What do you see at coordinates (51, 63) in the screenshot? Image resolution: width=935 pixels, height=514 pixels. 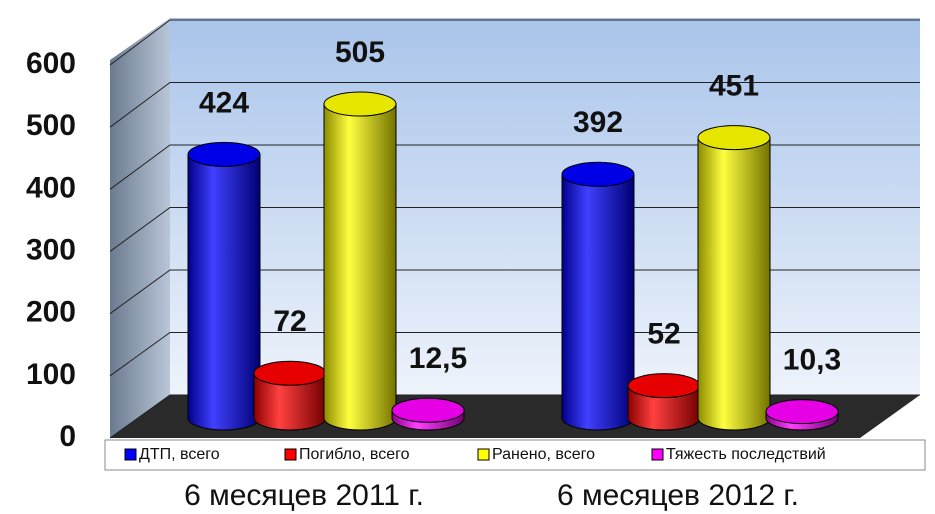 I see `y-tick-label: 600` at bounding box center [51, 63].